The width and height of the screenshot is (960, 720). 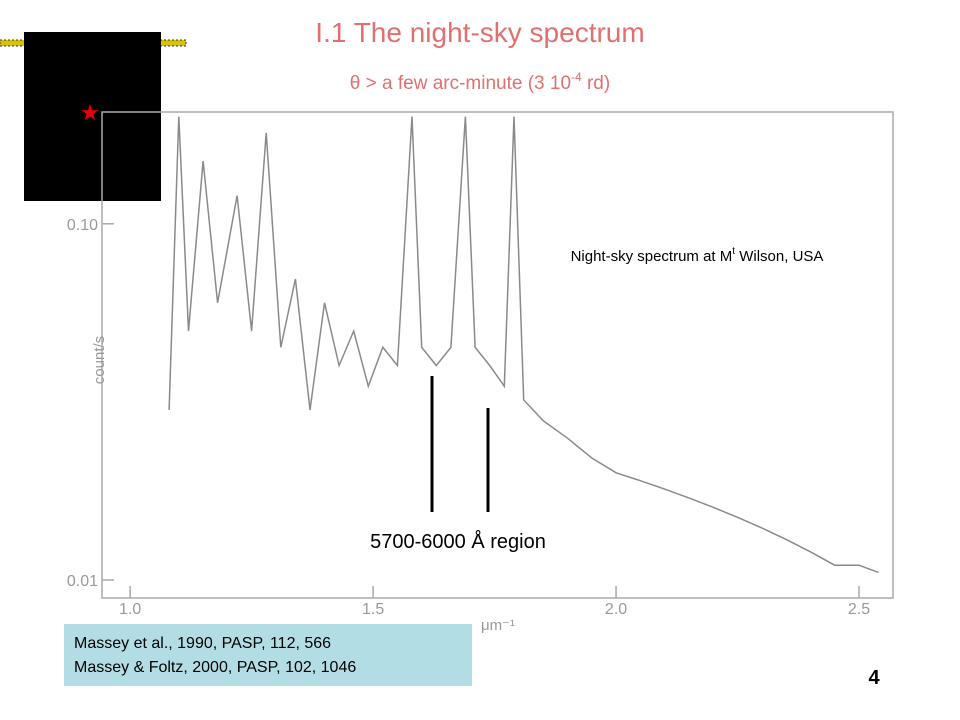 What do you see at coordinates (616, 609) in the screenshot?
I see `x-tick-label: 2.0` at bounding box center [616, 609].